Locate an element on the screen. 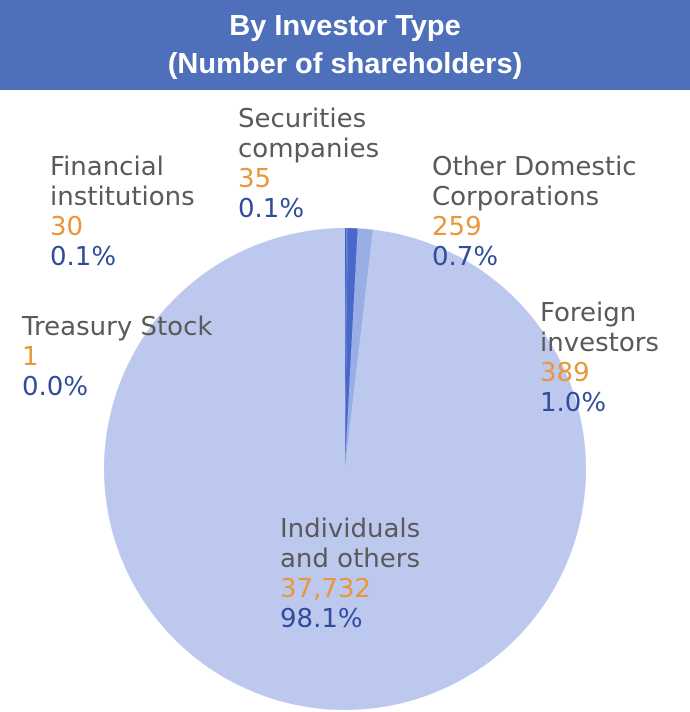 This screenshot has height=712, width=690. label-other-domestic: Other Domestic Corporations 259 0.7% is located at coordinates (534, 212).